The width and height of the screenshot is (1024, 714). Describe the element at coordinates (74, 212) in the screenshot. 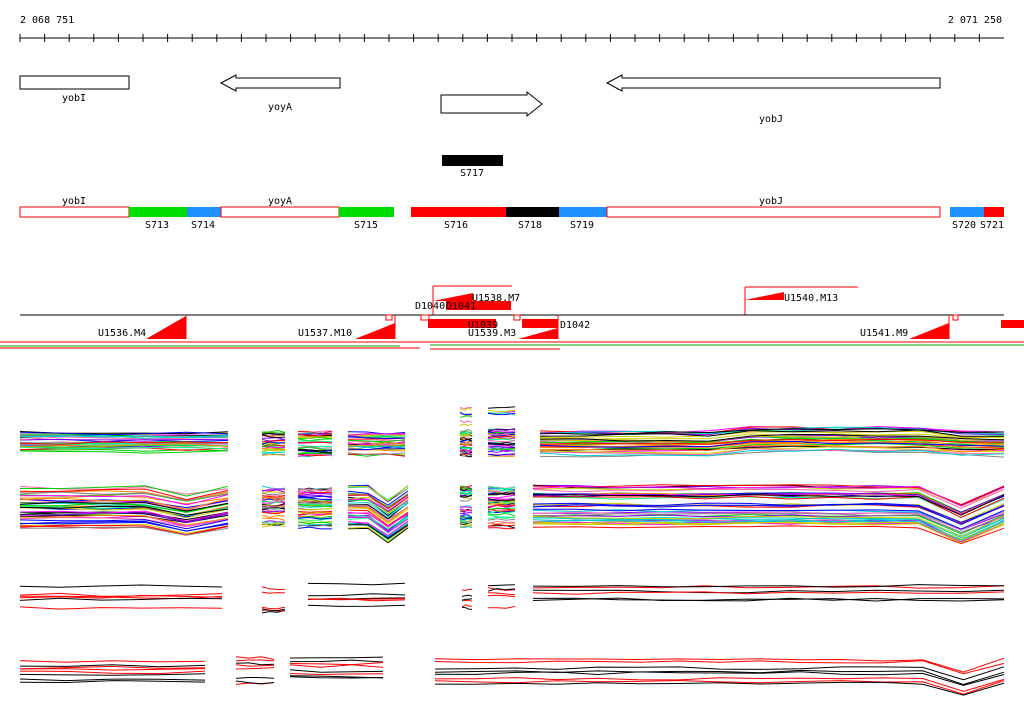

I see `segment-yobI` at that location.